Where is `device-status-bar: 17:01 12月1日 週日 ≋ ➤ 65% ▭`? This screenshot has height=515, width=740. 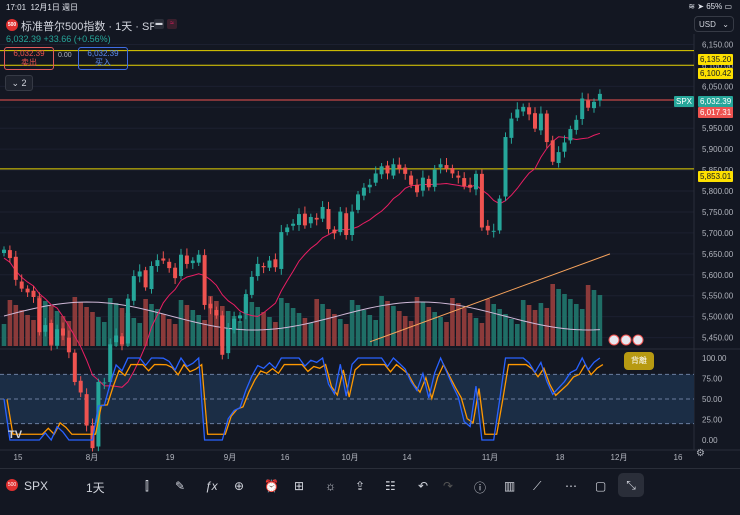
device-status-bar: 17:01 12月1日 週日 ≋ ➤ 65% ▭ is located at coordinates (370, 7).